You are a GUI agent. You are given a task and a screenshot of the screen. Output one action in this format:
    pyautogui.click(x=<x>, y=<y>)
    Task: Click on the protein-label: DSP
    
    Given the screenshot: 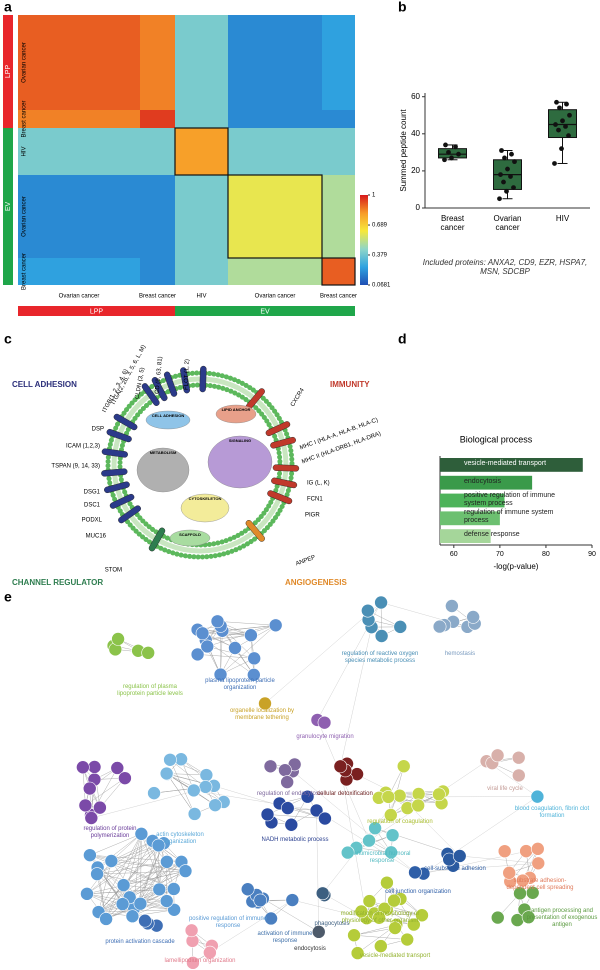 What is the action you would take?
    pyautogui.click(x=98, y=430)
    